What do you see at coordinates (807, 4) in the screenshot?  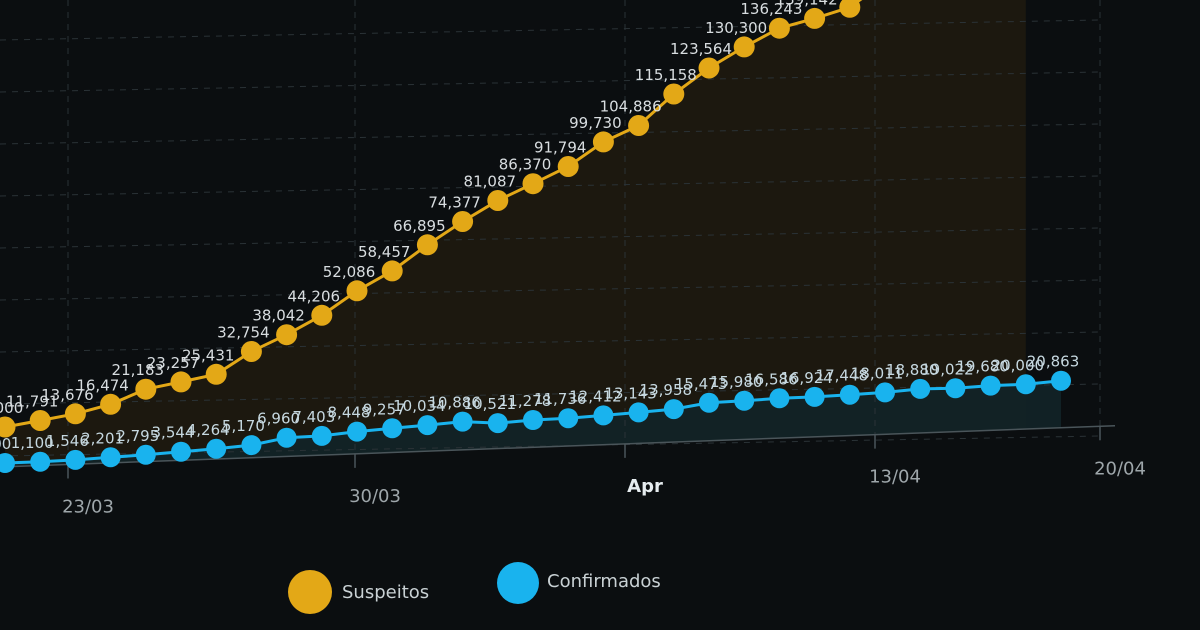 I see `data-label: 139,142` at bounding box center [807, 4].